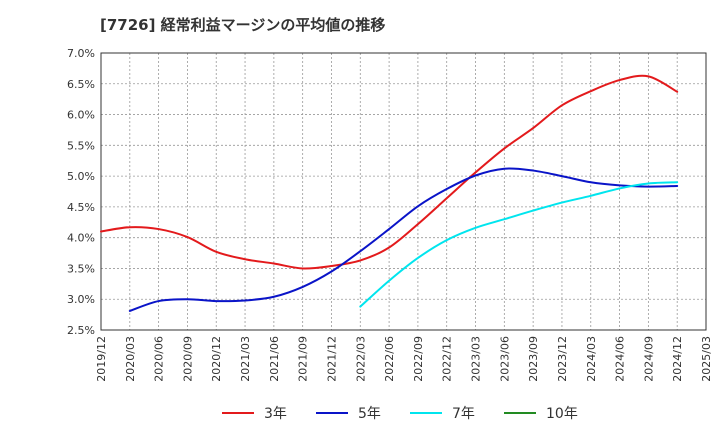 The width and height of the screenshot is (720, 440). Describe the element at coordinates (275, 414) in the screenshot. I see `legend-label: 3年` at that location.